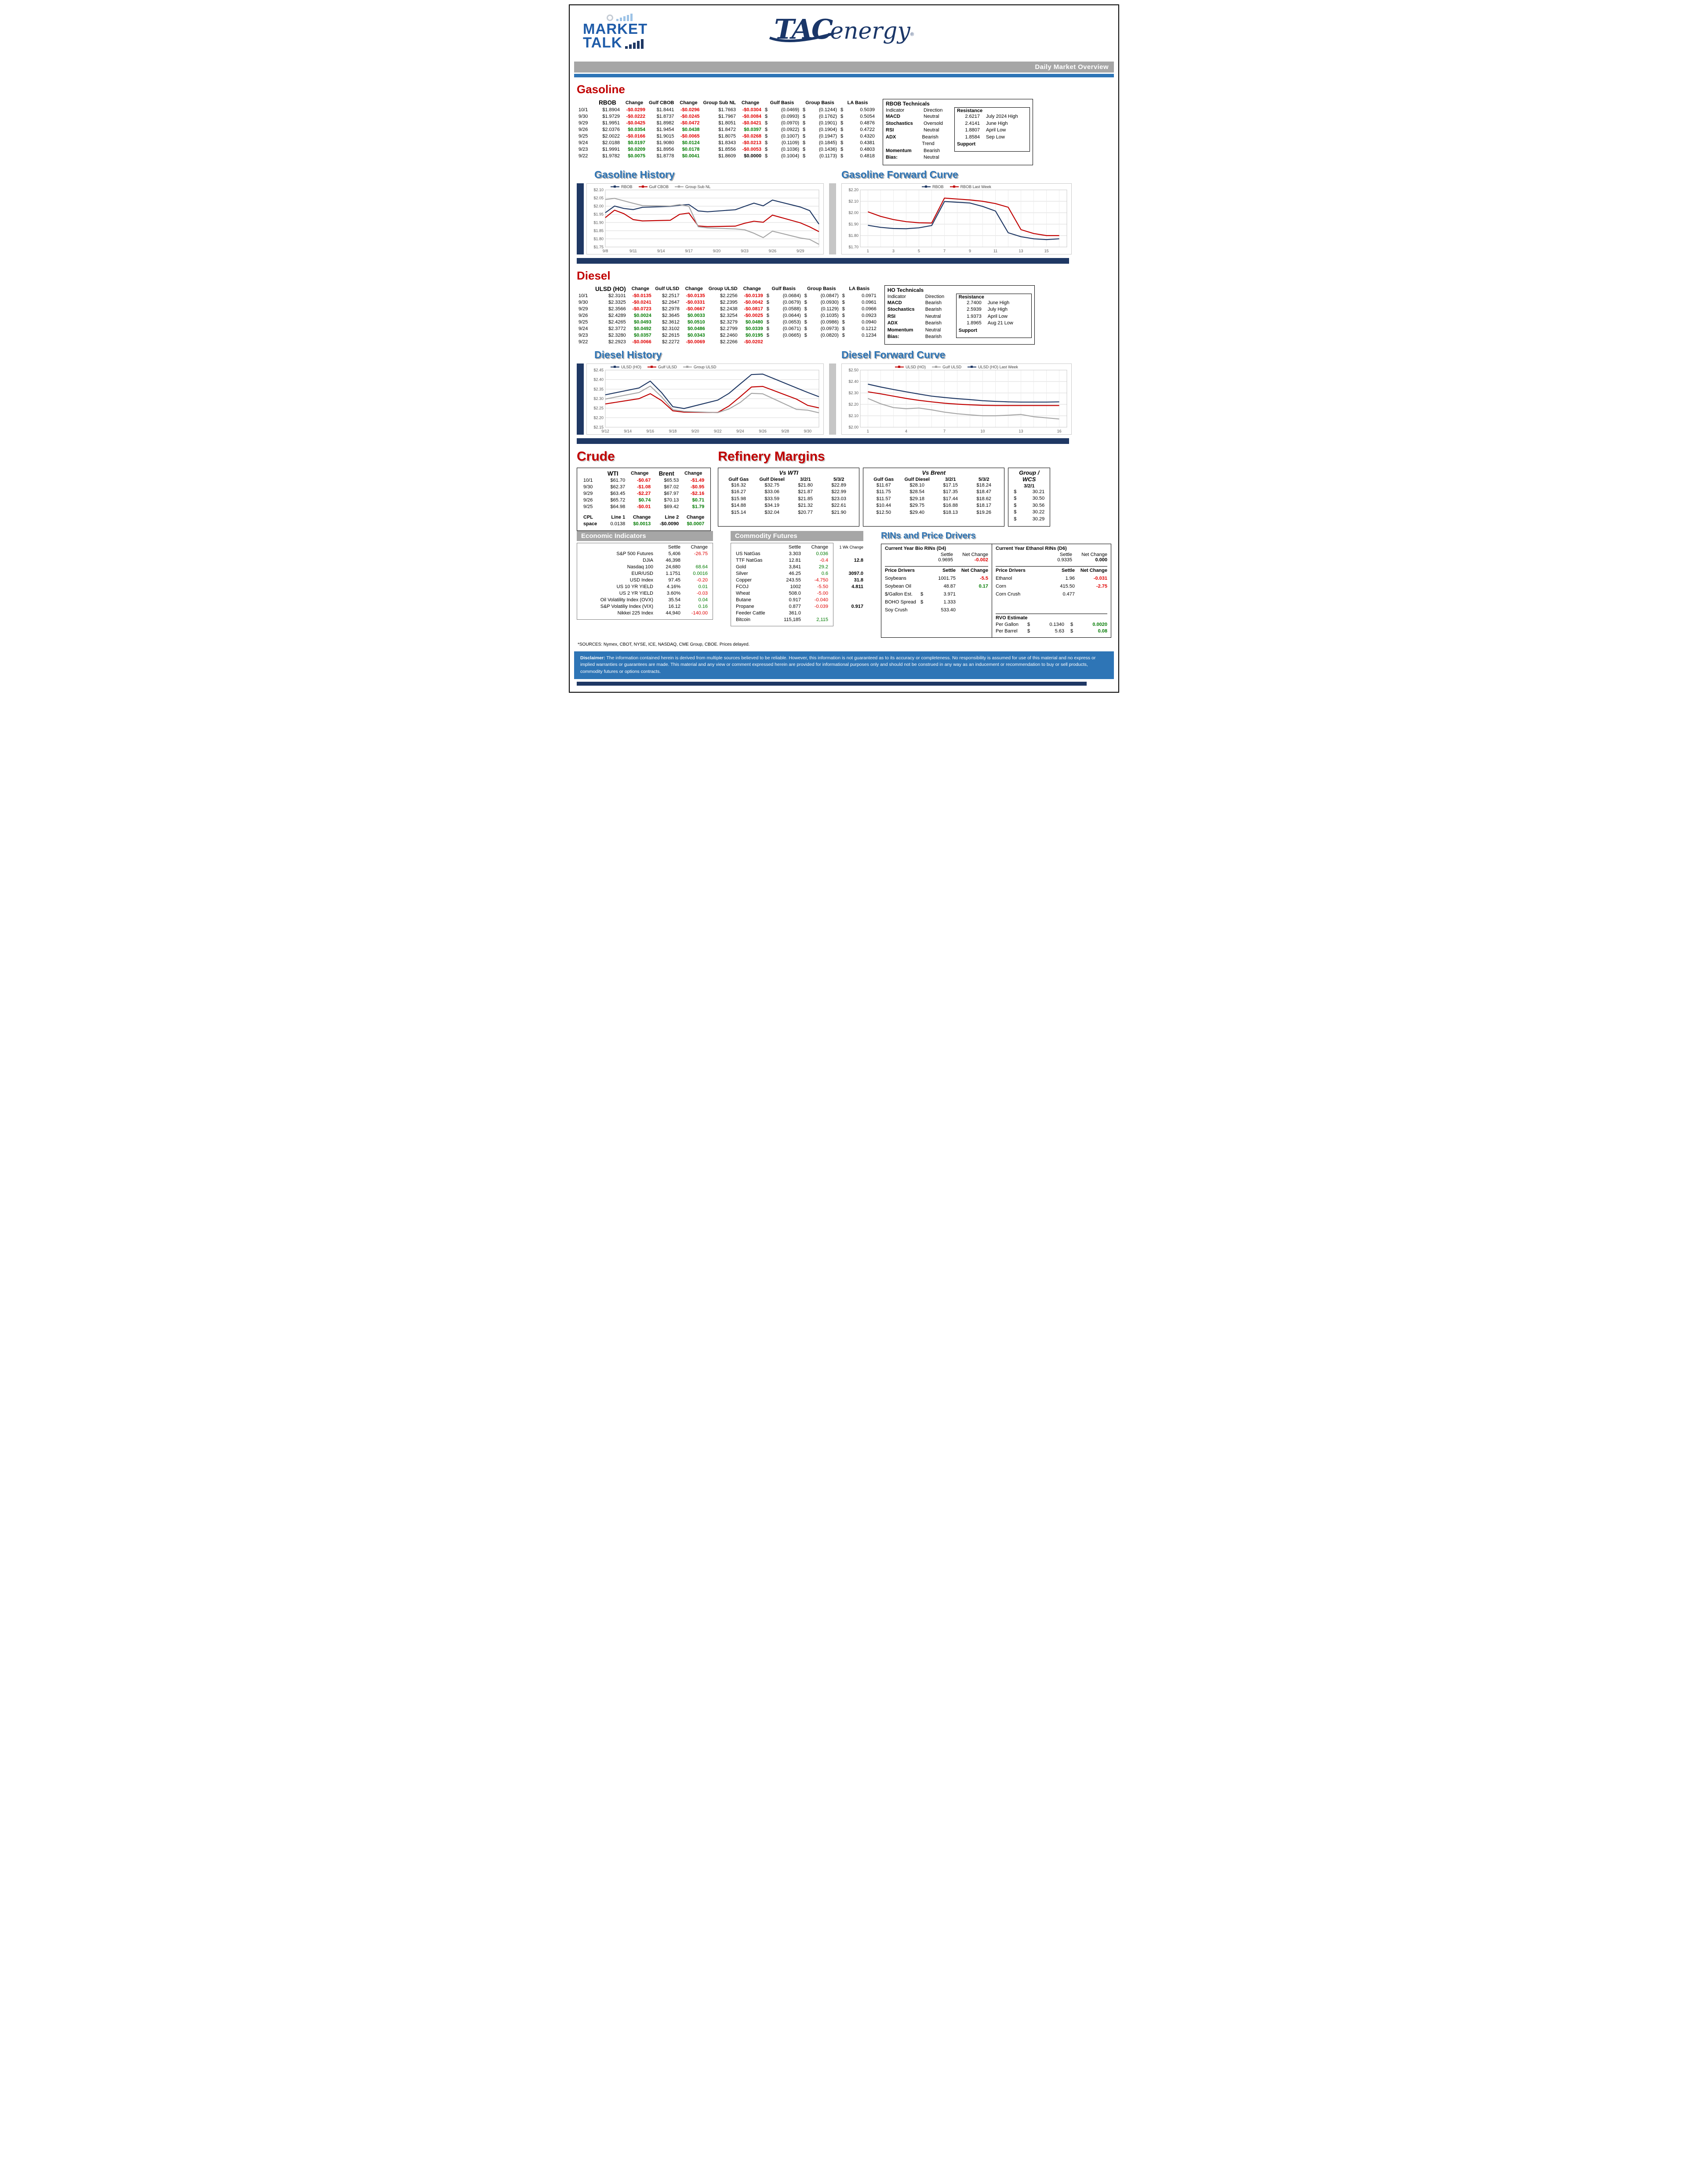 This screenshot has width=1688, height=2184. What do you see at coordinates (795, 586) in the screenshot?
I see `settle-cell: 1002` at bounding box center [795, 586].